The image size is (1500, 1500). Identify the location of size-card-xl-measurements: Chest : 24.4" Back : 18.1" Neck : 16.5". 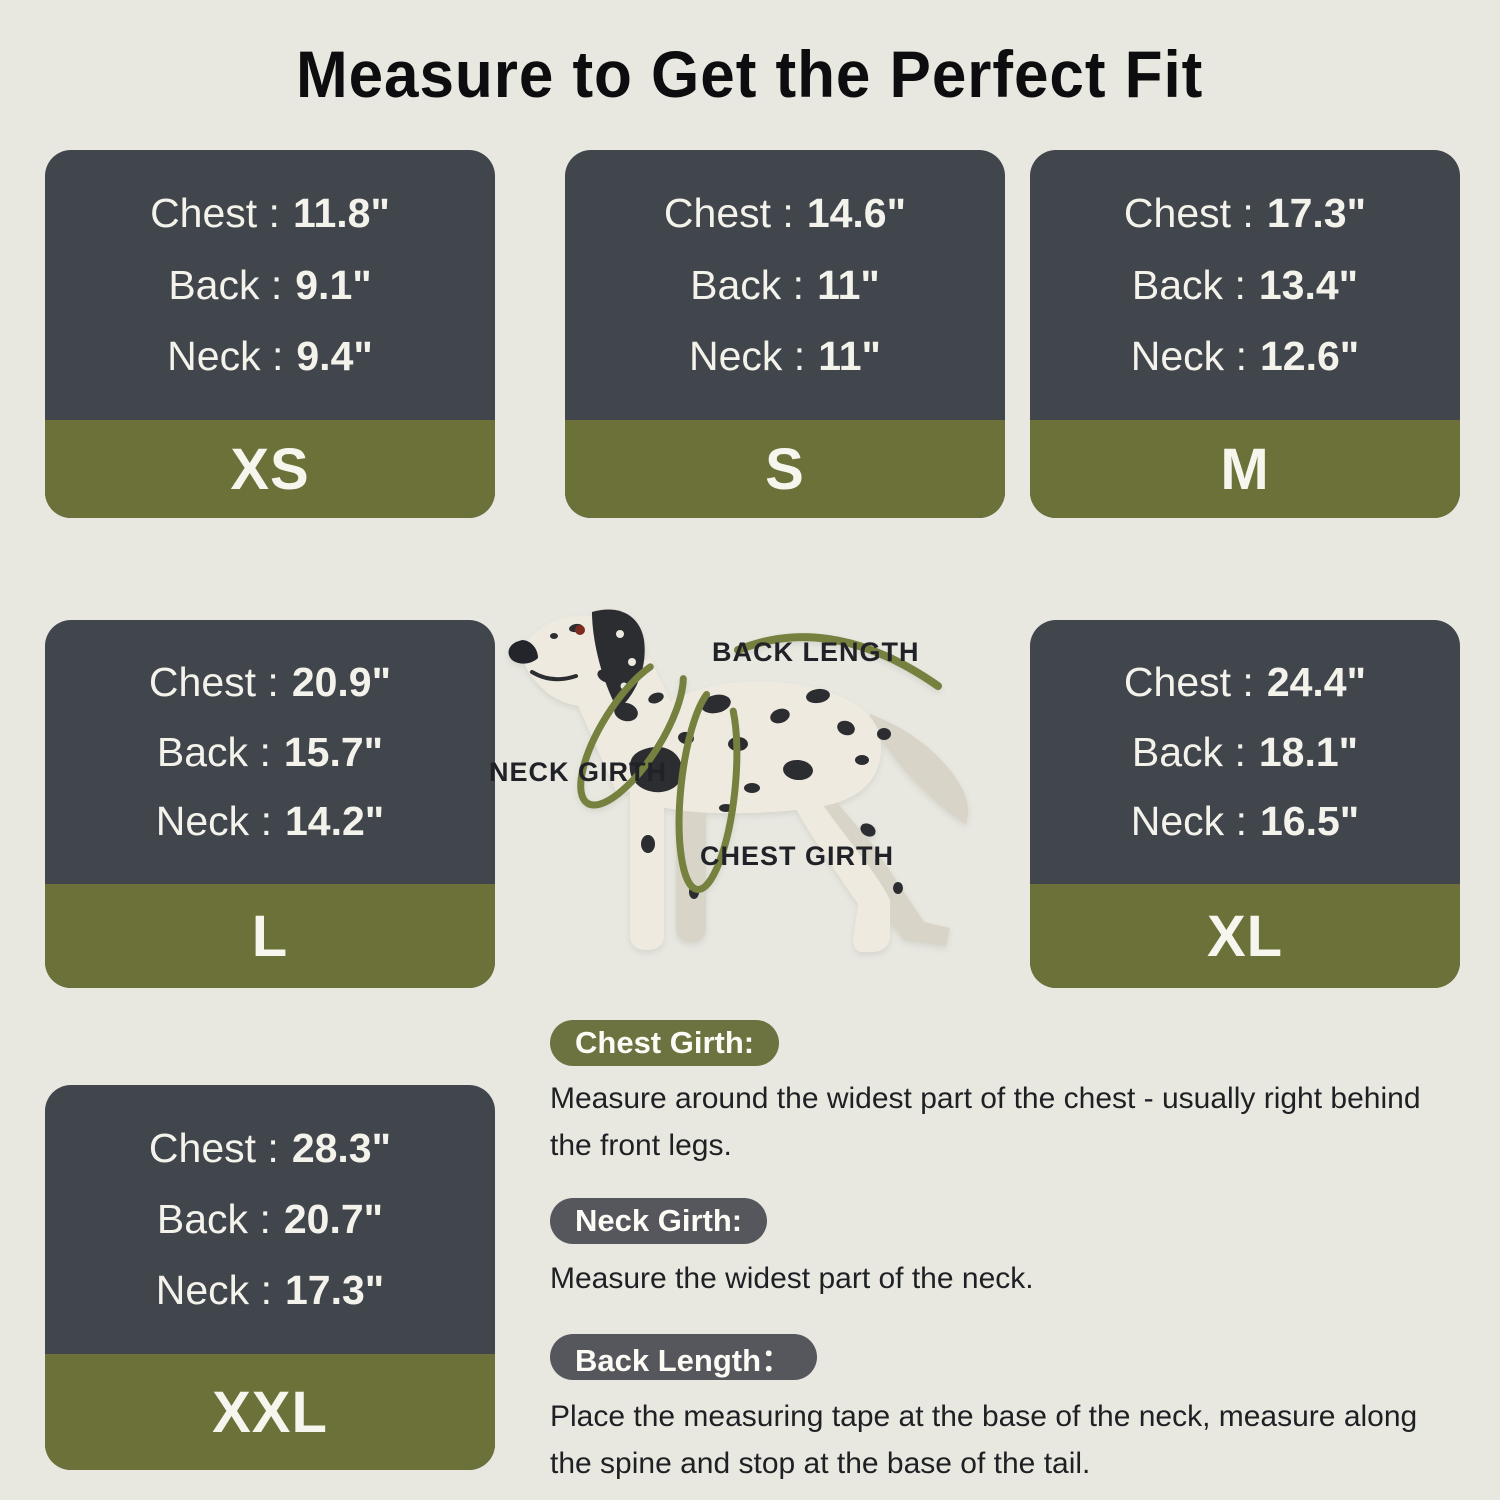
(1245, 752).